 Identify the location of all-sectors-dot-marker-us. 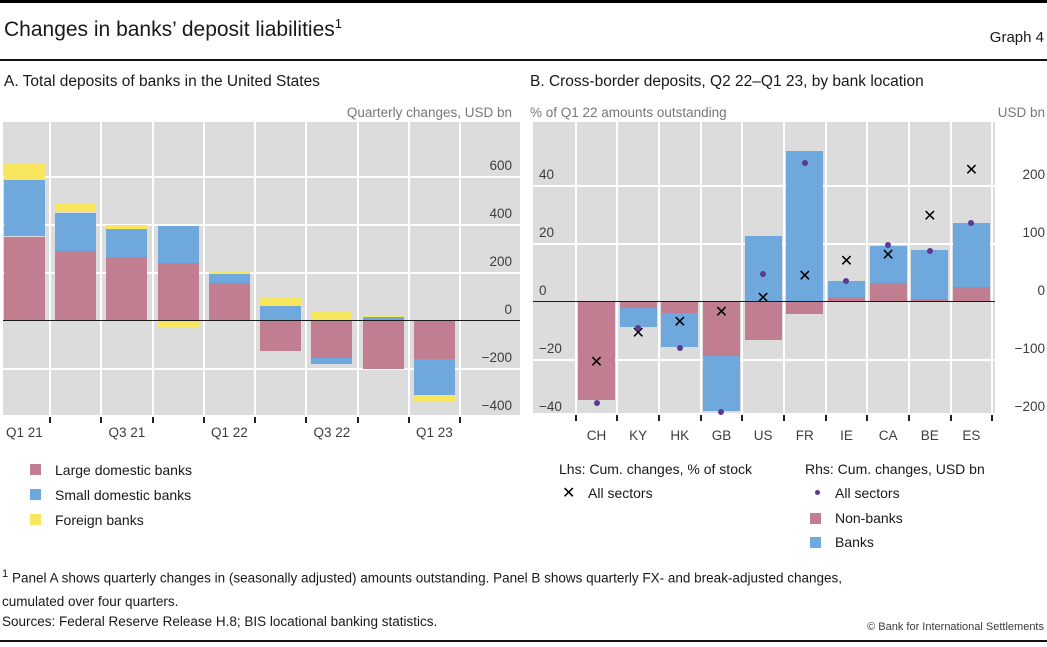
(763, 274).